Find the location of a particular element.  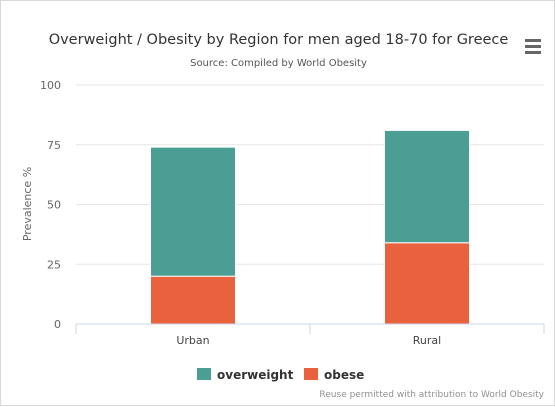

chart-subtitle: Source: Compiled by World Obesity is located at coordinates (278, 63).